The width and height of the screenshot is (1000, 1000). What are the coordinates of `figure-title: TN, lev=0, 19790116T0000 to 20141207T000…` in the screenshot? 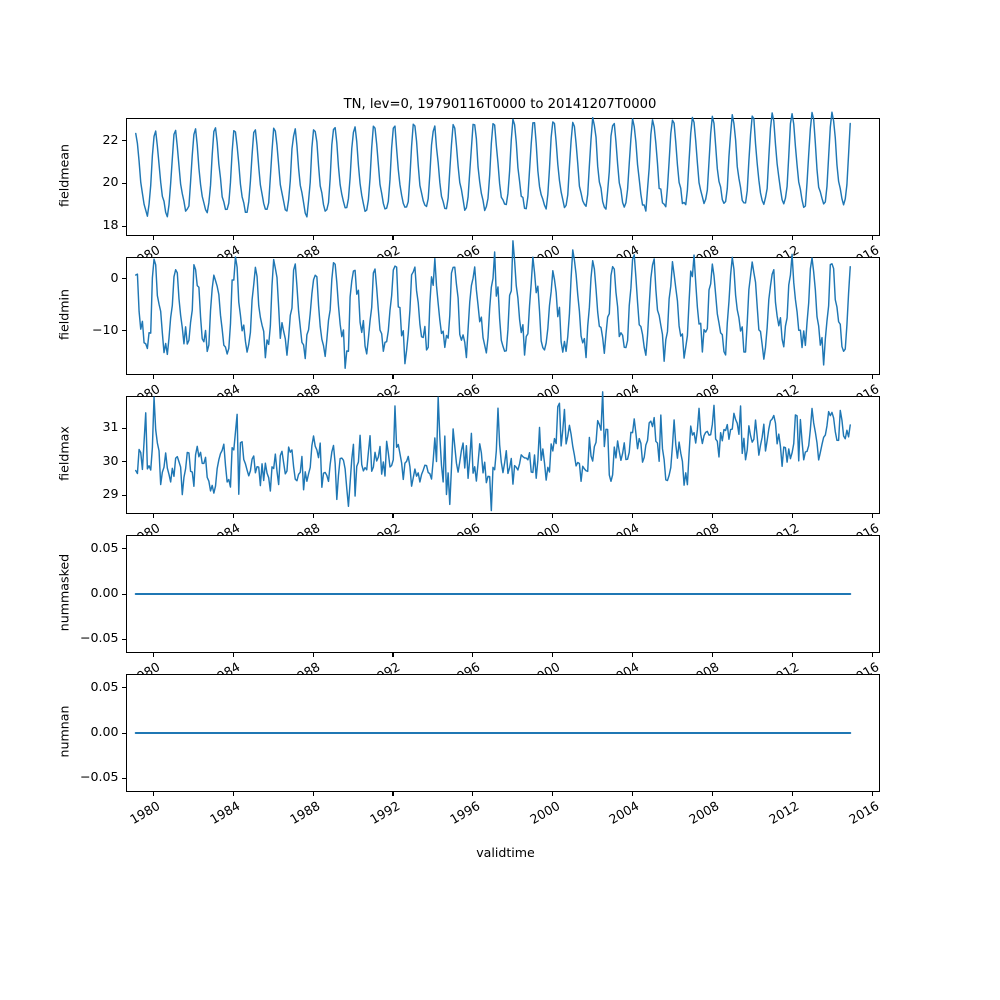 It's located at (500, 104).